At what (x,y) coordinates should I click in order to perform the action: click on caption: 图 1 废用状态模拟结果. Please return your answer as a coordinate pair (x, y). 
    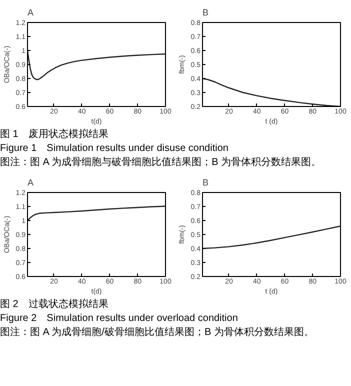
    Looking at the image, I should click on (54, 135).